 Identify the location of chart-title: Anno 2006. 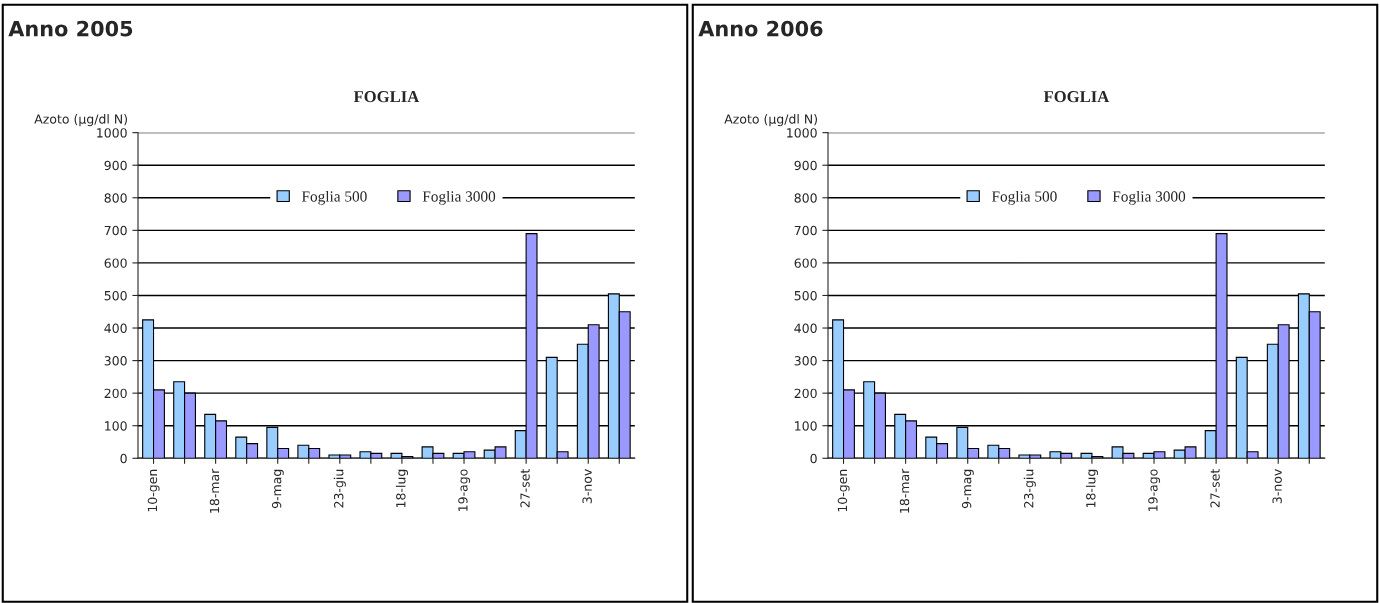
(760, 28).